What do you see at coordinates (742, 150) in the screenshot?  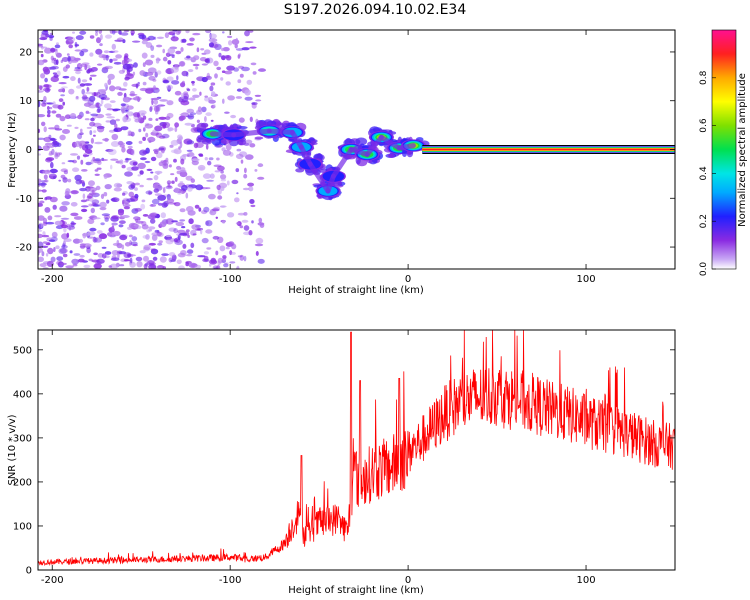 I see `colorbar-label: Normalized spectral amplitude` at bounding box center [742, 150].